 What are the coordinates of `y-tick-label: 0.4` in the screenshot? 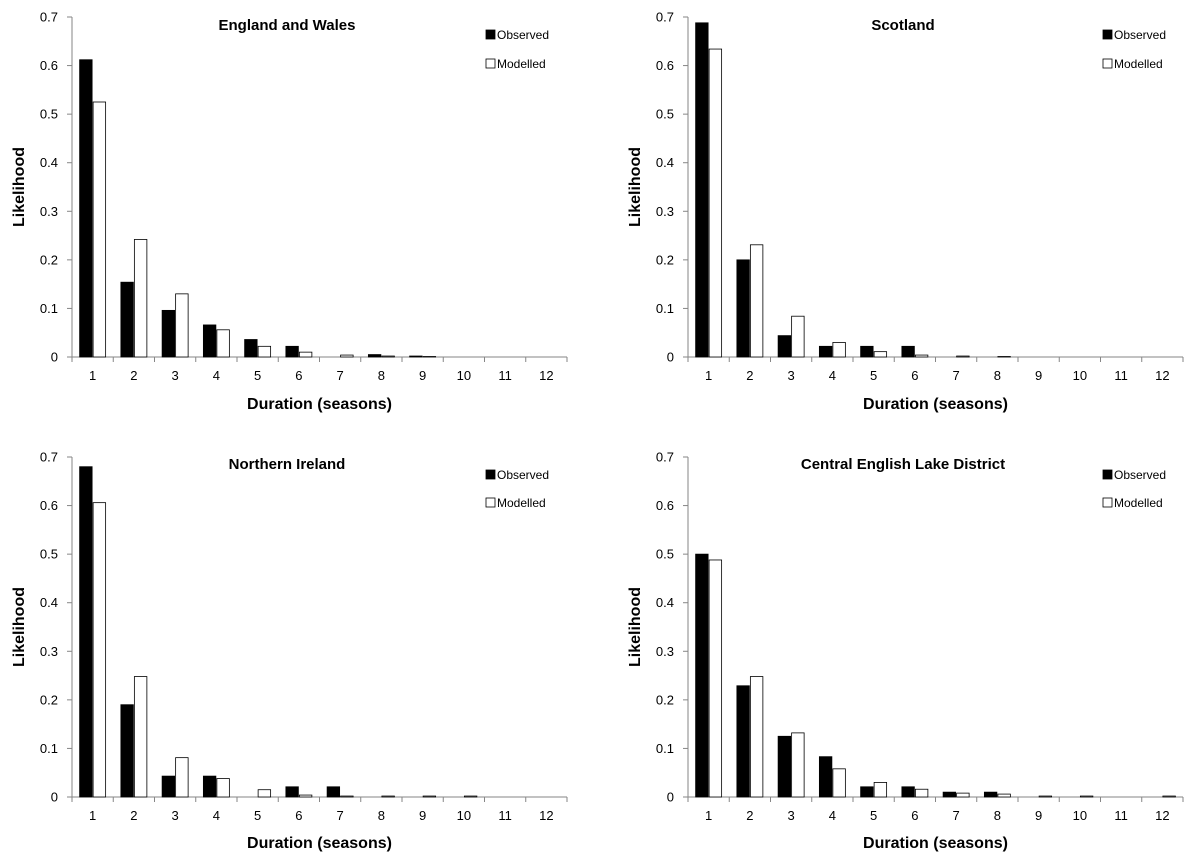 It's located at (49, 602).